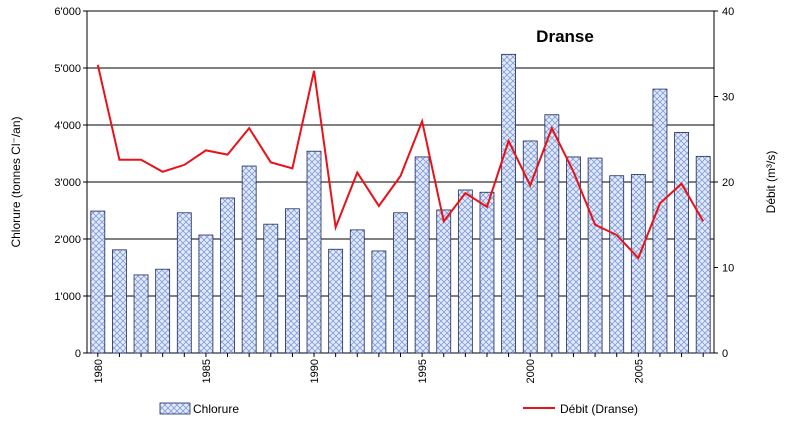 This screenshot has height=423, width=791. Describe the element at coordinates (216, 409) in the screenshot. I see `legend-label: Chlorure` at that location.